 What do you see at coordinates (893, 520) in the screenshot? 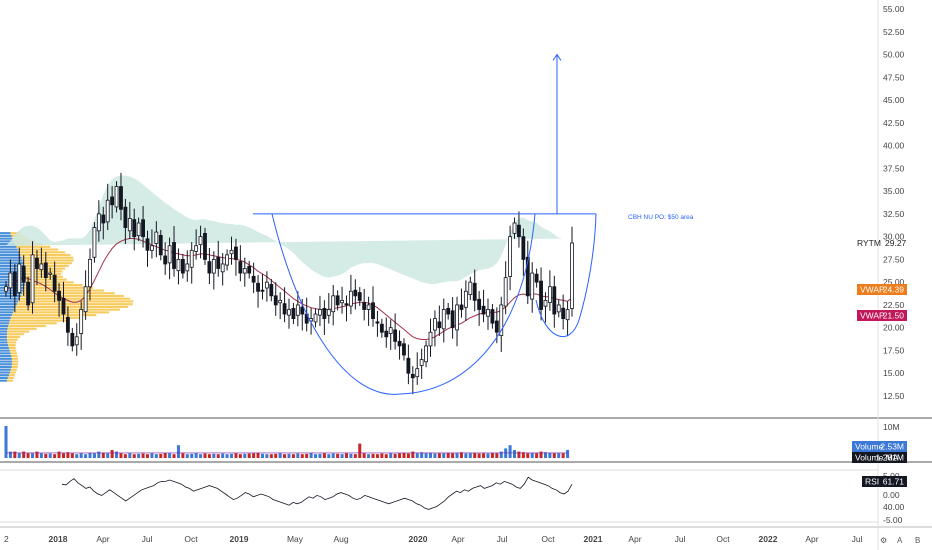
I see `rsi-tick-label: -5.00` at bounding box center [893, 520].